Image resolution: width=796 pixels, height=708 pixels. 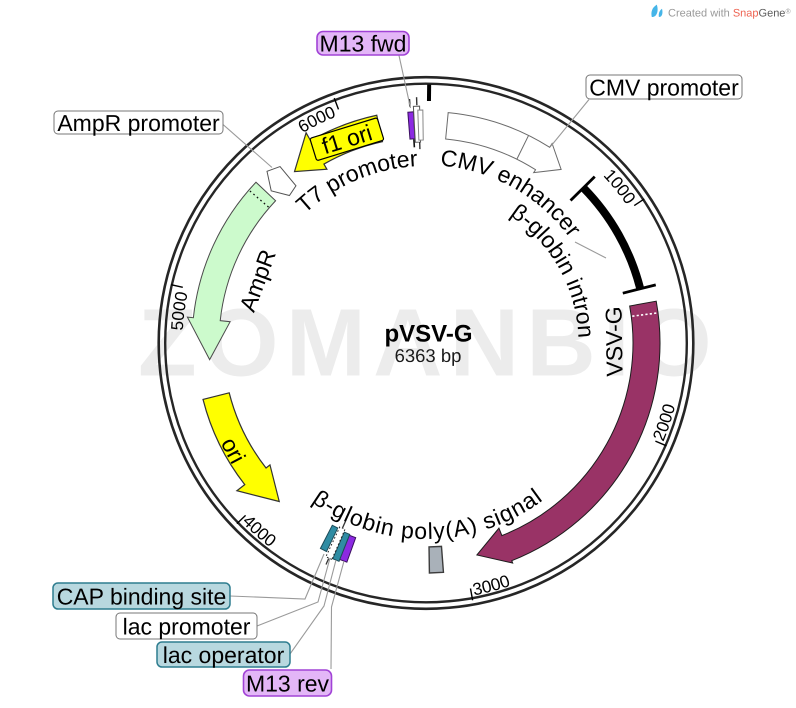 I want to click on svg-text: lac promoter, so click(x=187, y=626).